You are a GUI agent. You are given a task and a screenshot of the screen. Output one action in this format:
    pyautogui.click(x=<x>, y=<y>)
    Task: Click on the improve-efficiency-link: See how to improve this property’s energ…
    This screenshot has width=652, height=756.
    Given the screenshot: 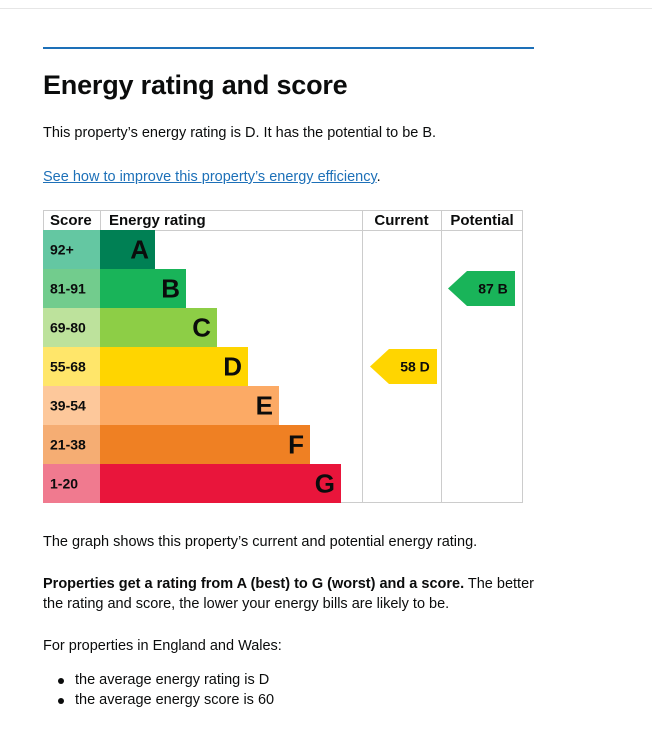 What is the action you would take?
    pyautogui.click(x=210, y=177)
    